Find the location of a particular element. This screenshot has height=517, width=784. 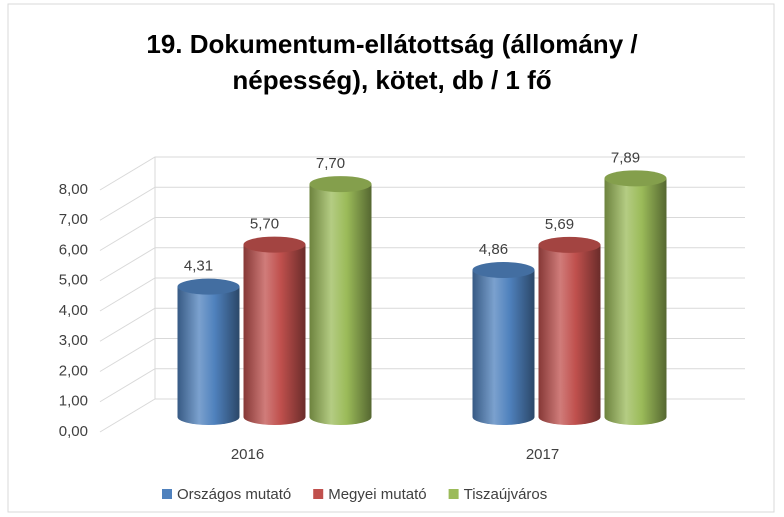

value-label: 7,70 is located at coordinates (330, 163).